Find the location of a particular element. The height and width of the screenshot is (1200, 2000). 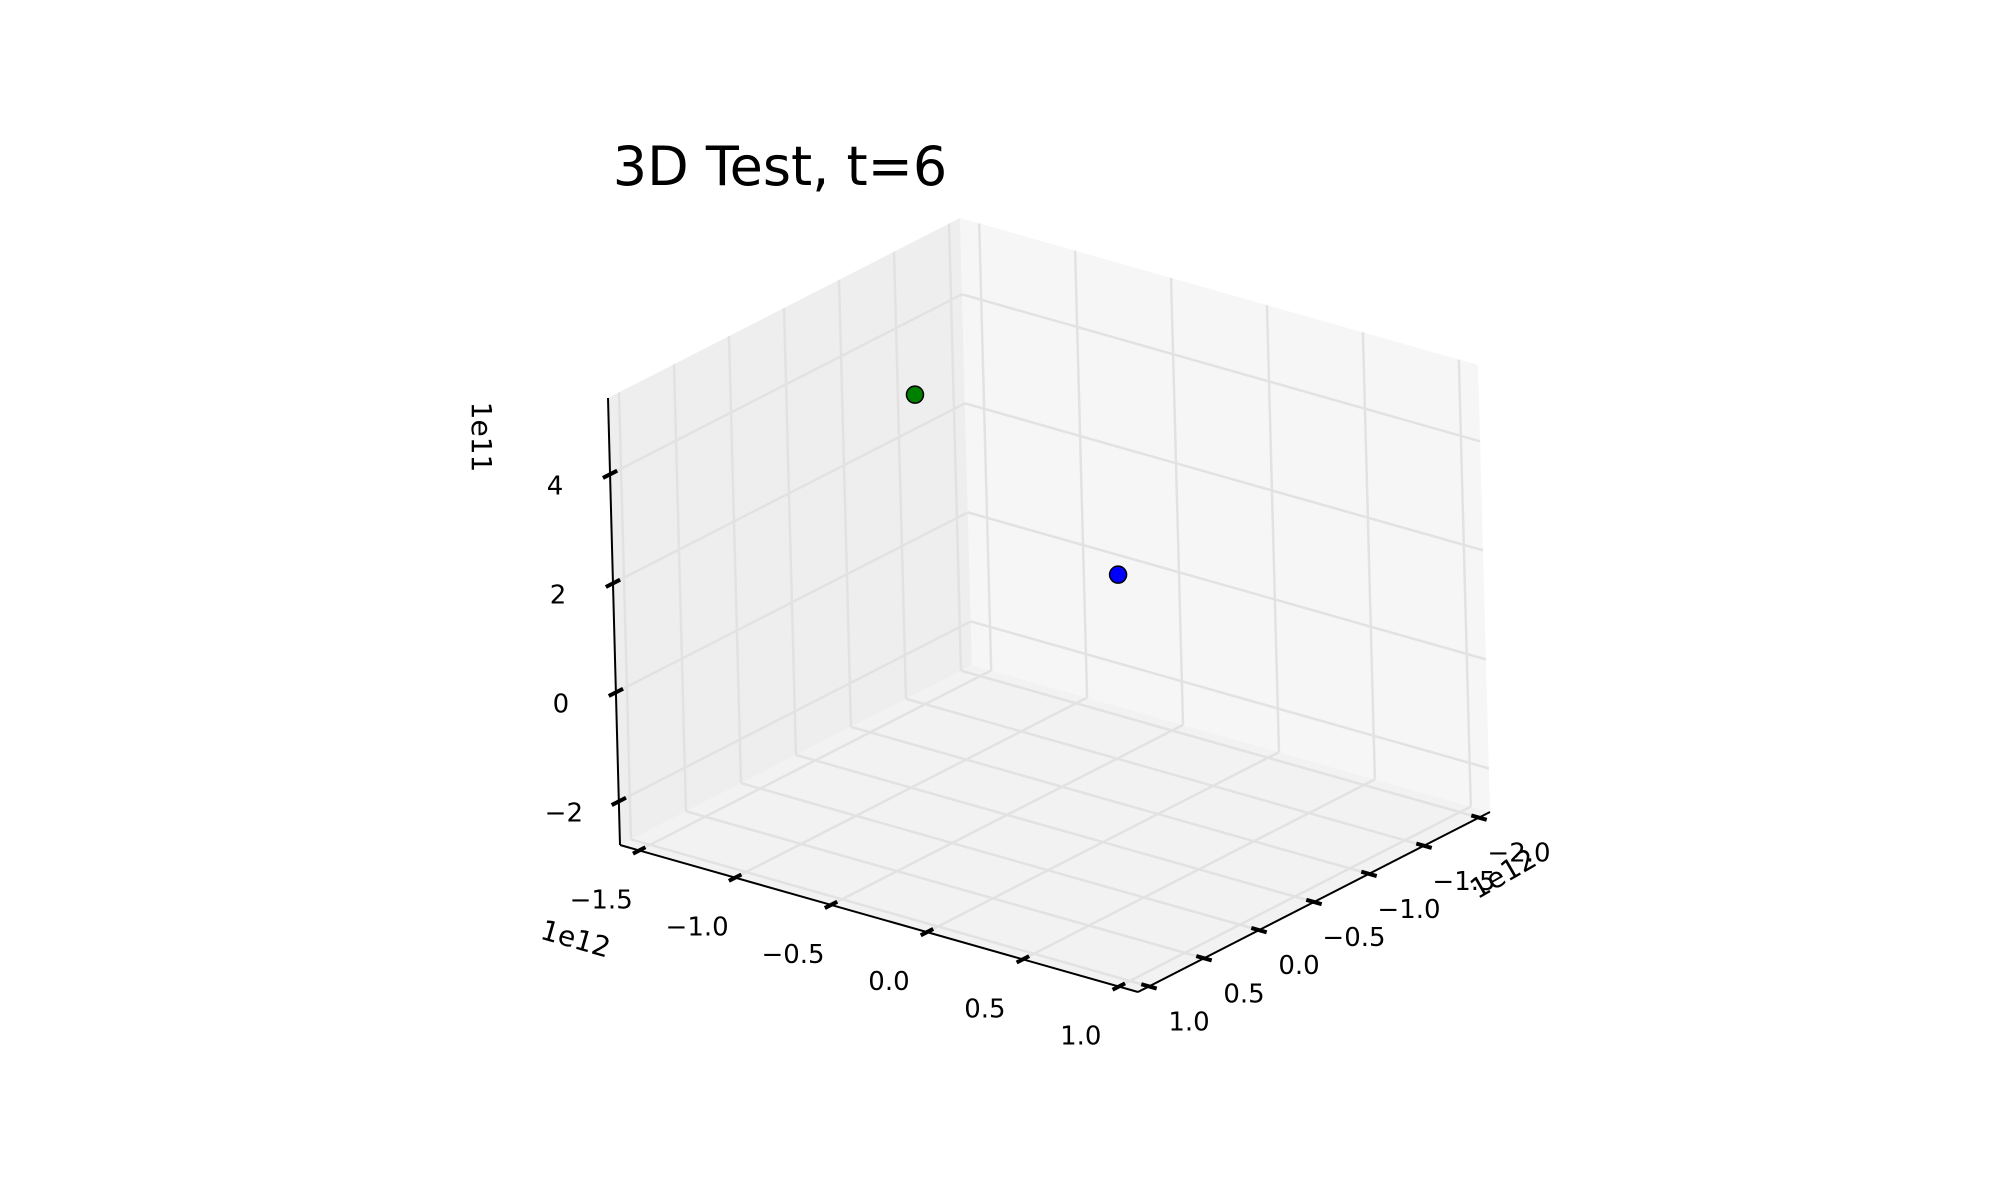

back-wall-pane is located at coordinates (1225, 515).